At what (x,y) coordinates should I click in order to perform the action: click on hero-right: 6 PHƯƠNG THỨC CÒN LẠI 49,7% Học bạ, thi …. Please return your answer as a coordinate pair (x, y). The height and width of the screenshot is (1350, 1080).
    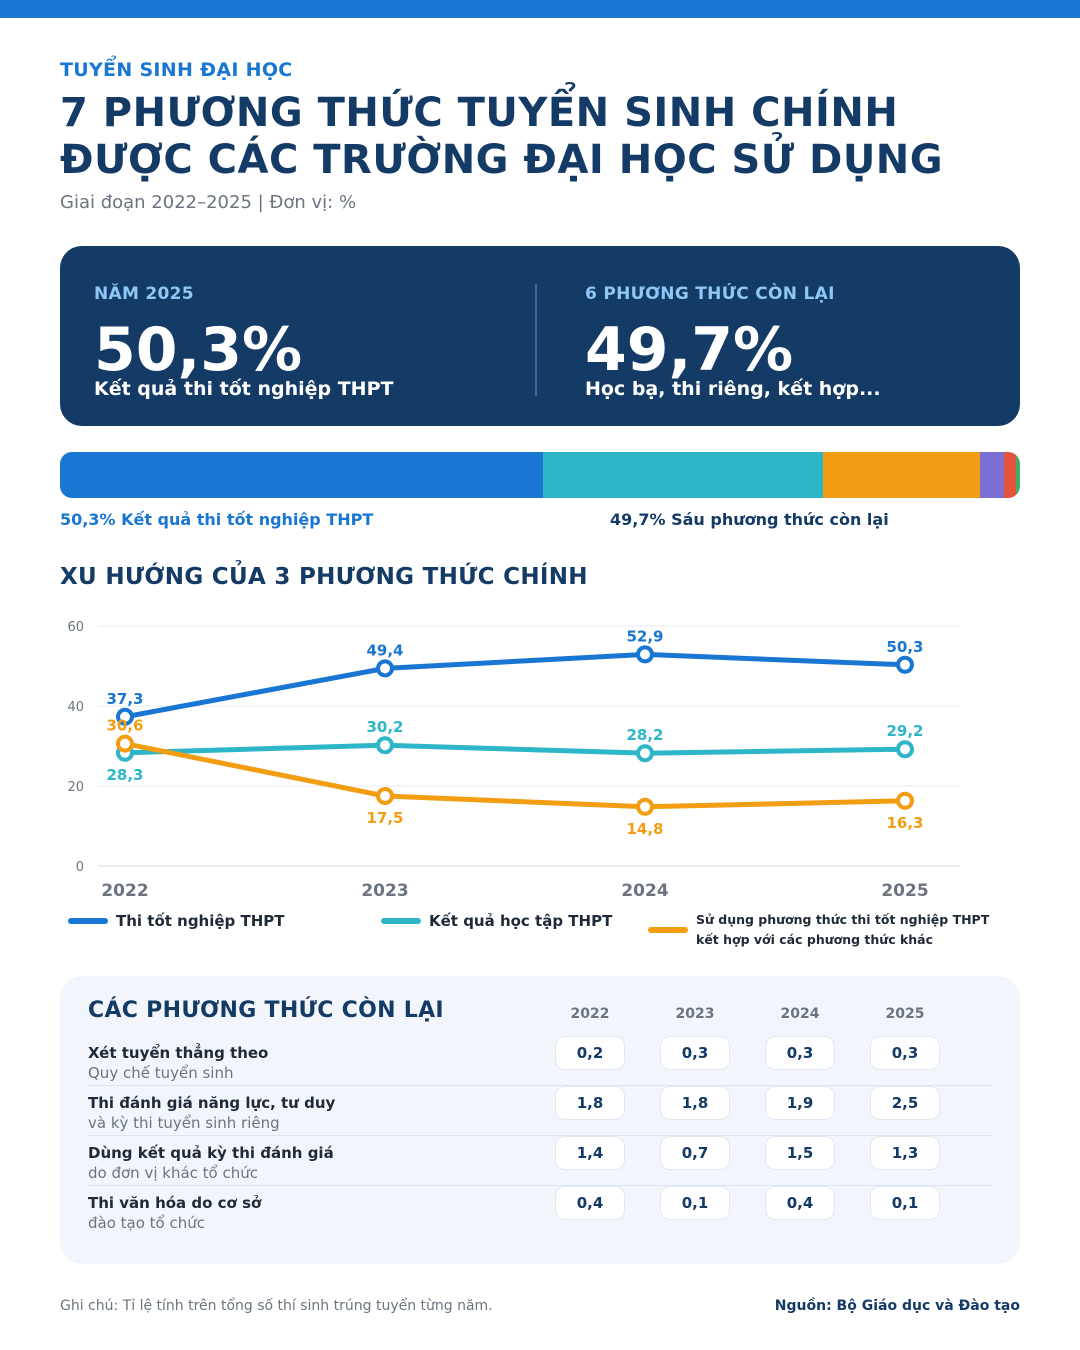
    Looking at the image, I should click on (733, 342).